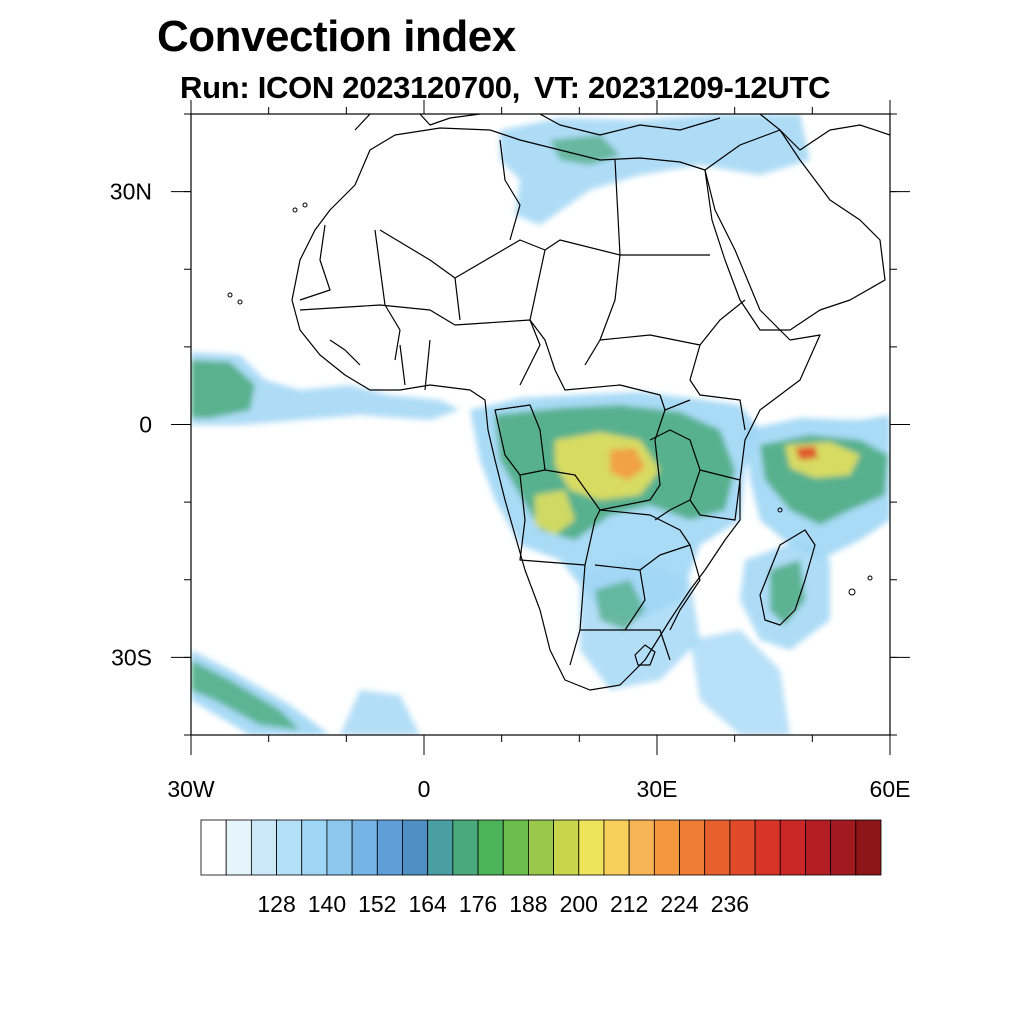 This screenshot has height=1024, width=1024. What do you see at coordinates (890, 789) in the screenshot?
I see `lon-tick-label: 60E` at bounding box center [890, 789].